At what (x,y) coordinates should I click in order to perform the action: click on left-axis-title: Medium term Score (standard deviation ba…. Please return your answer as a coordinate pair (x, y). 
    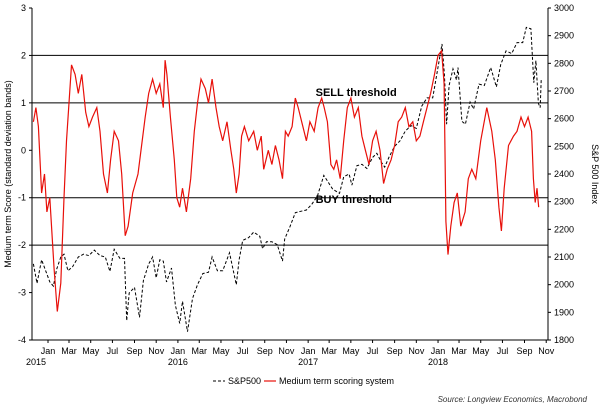
    Looking at the image, I should click on (8, 174).